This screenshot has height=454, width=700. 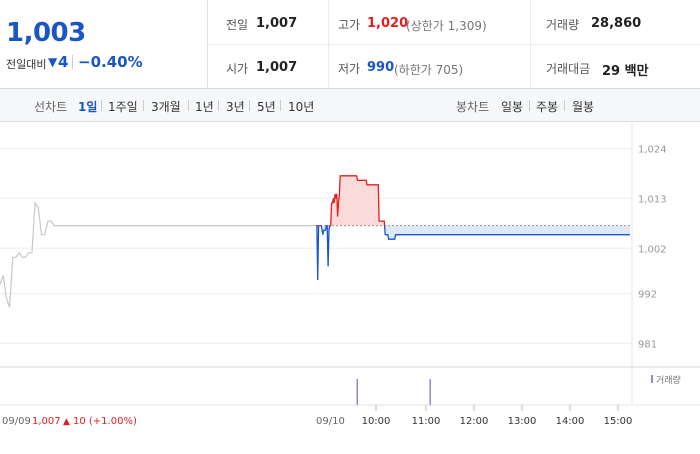 I want to click on down-area, so click(x=473, y=252).